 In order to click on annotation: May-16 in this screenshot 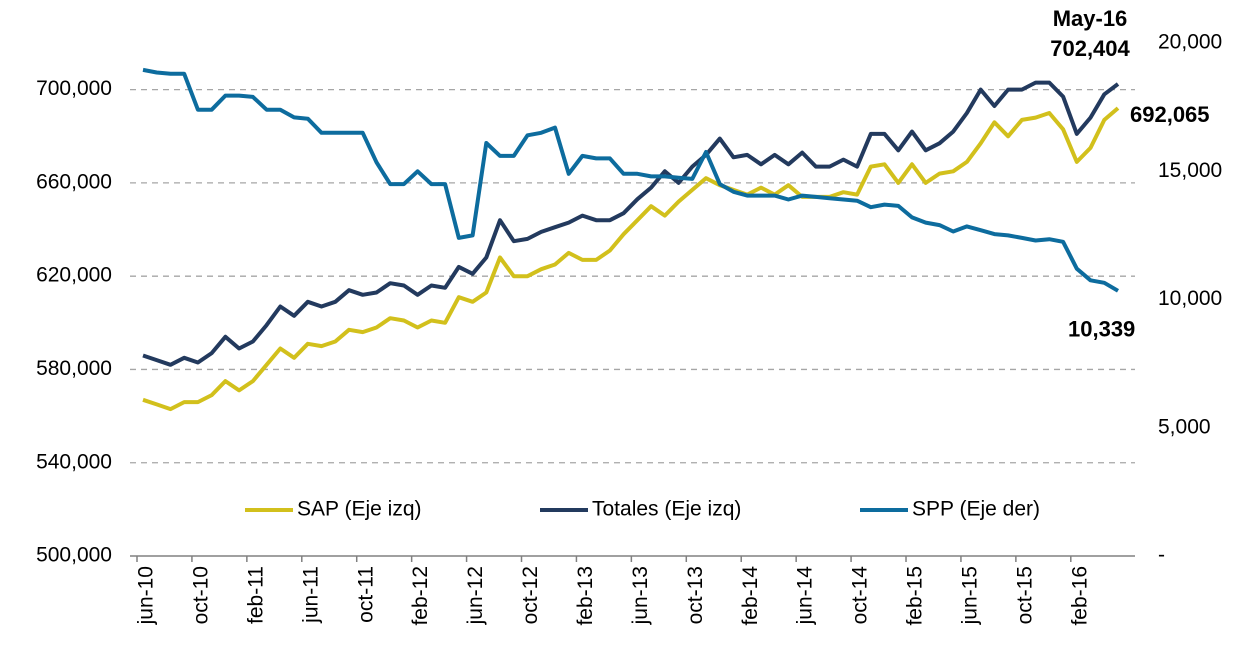, I will do `click(1090, 18)`.